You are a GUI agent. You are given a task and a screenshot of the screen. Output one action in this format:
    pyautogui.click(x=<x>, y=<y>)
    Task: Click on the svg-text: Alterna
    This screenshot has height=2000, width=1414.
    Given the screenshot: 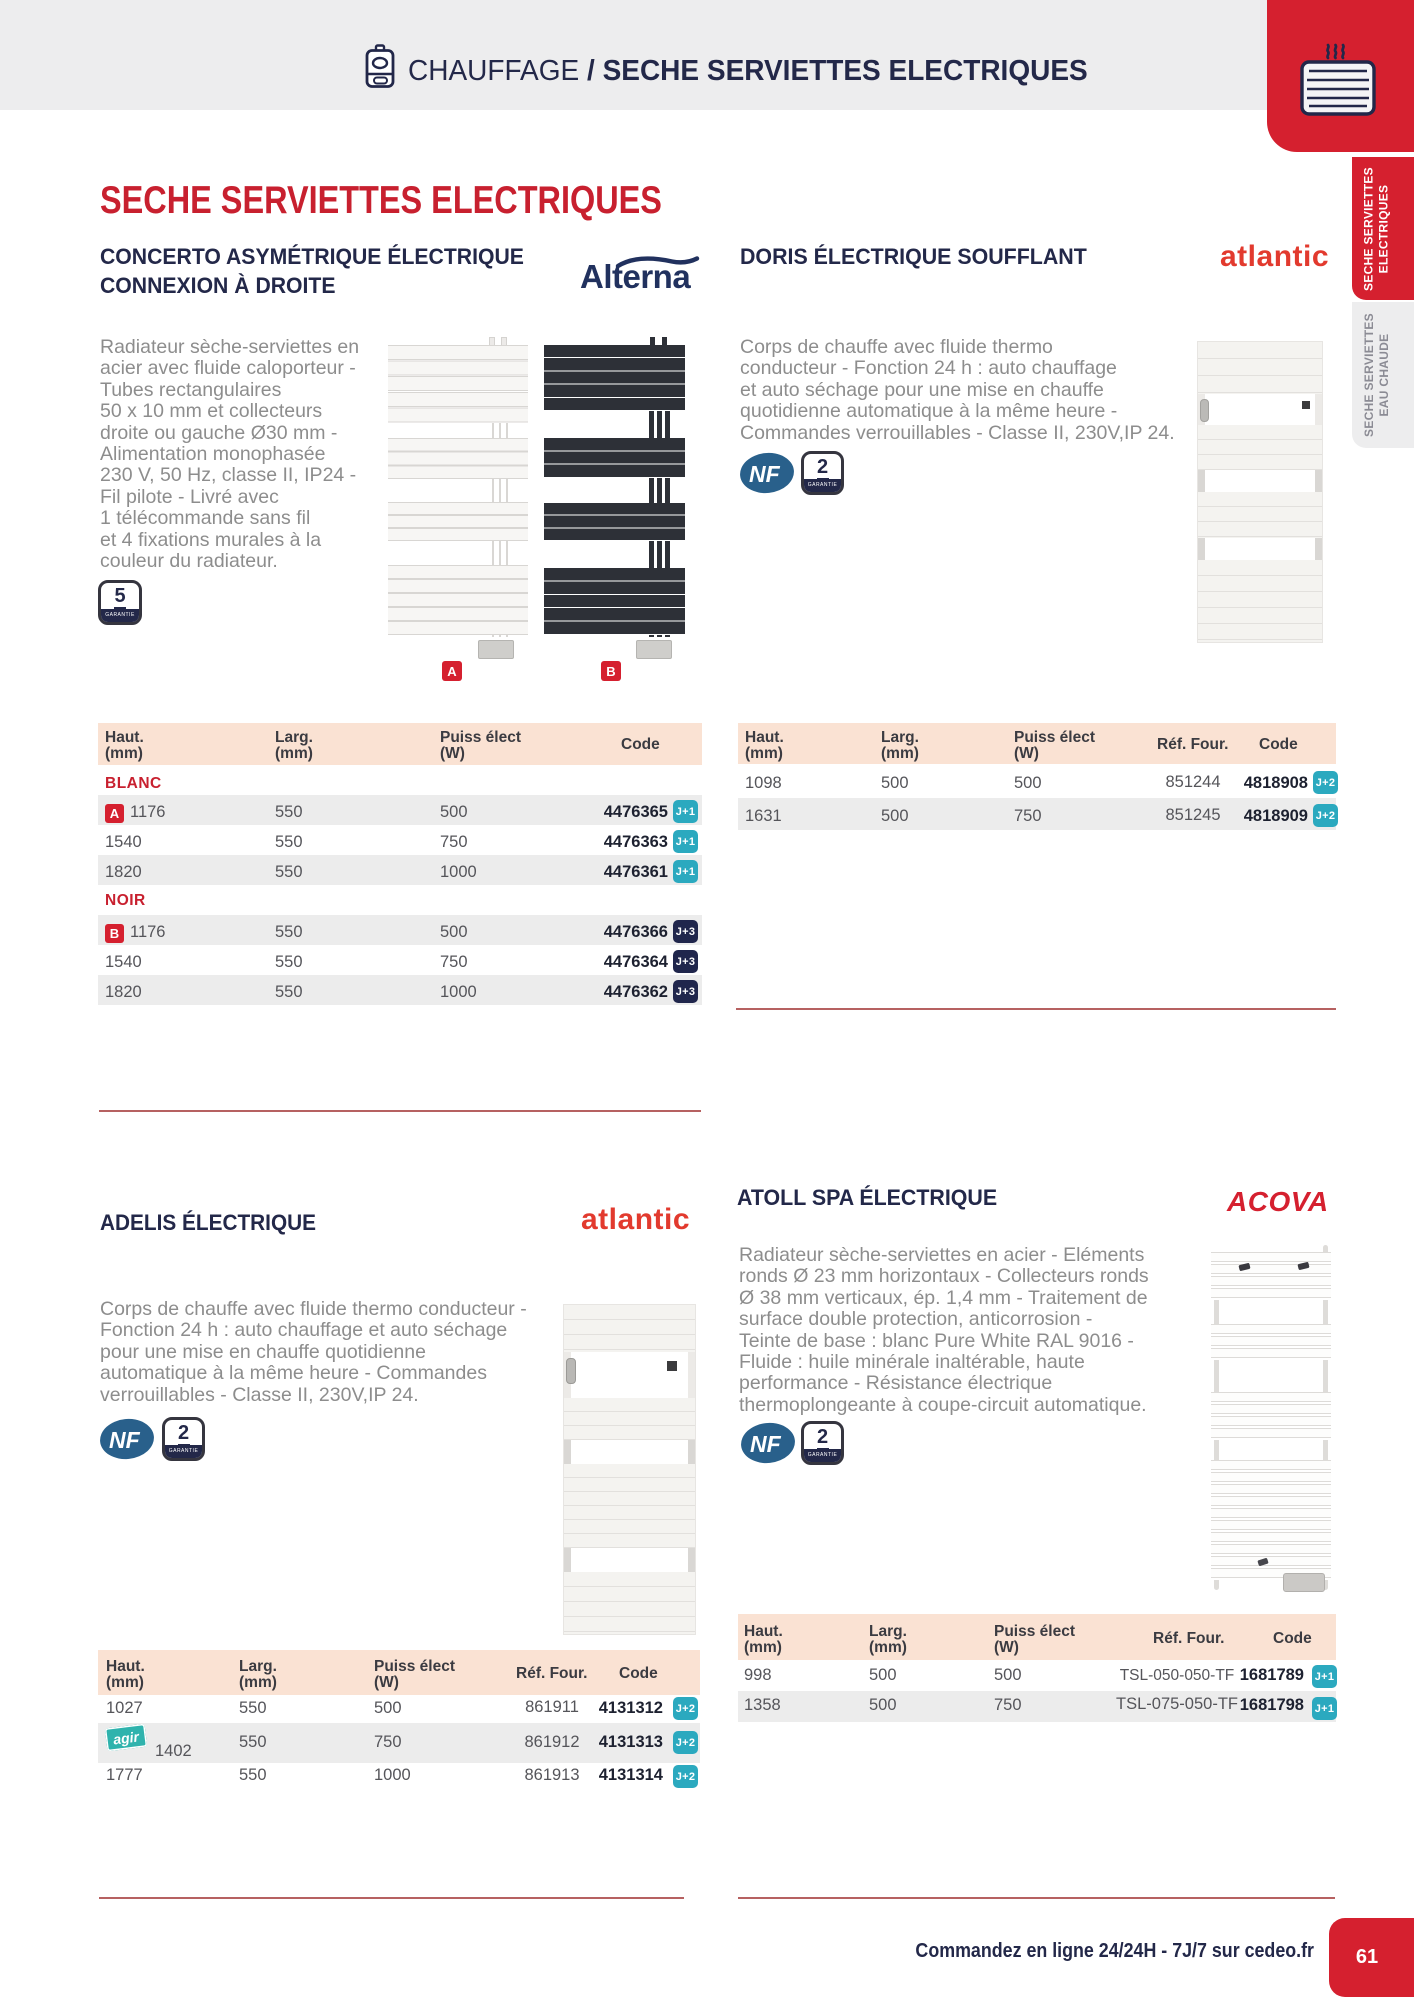 What is the action you would take?
    pyautogui.click(x=635, y=276)
    